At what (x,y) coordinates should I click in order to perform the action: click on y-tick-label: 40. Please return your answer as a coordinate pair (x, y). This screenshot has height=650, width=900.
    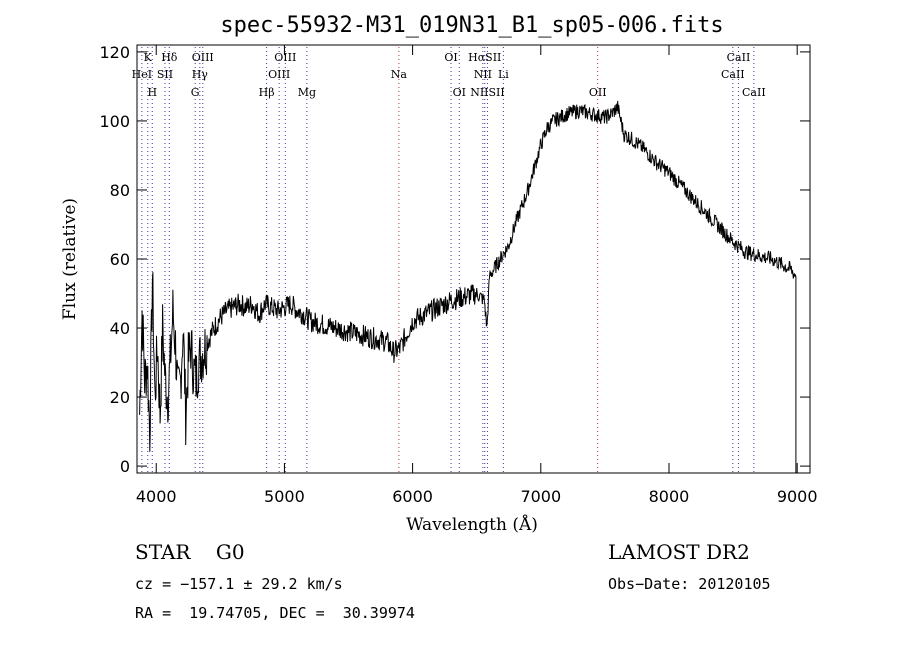
    Looking at the image, I should click on (120, 328).